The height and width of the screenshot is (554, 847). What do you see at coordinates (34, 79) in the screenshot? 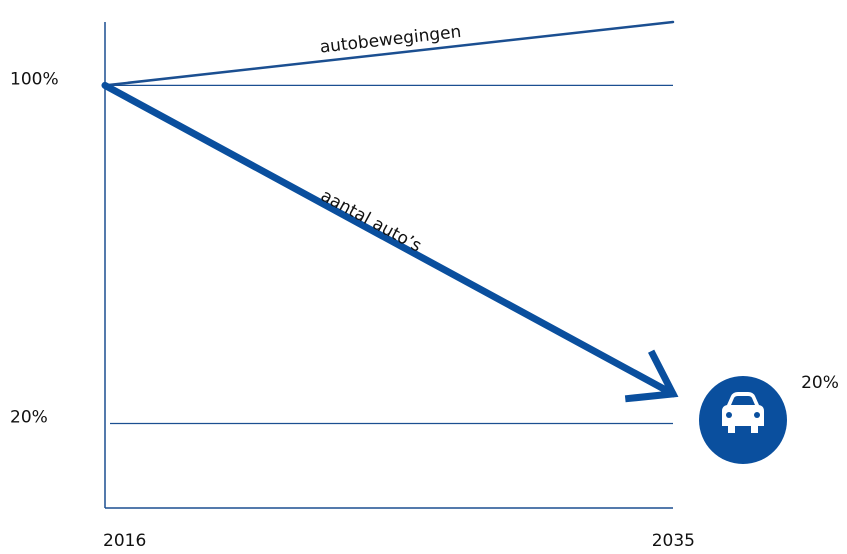
I see `y-tick-label: 100%` at bounding box center [34, 79].